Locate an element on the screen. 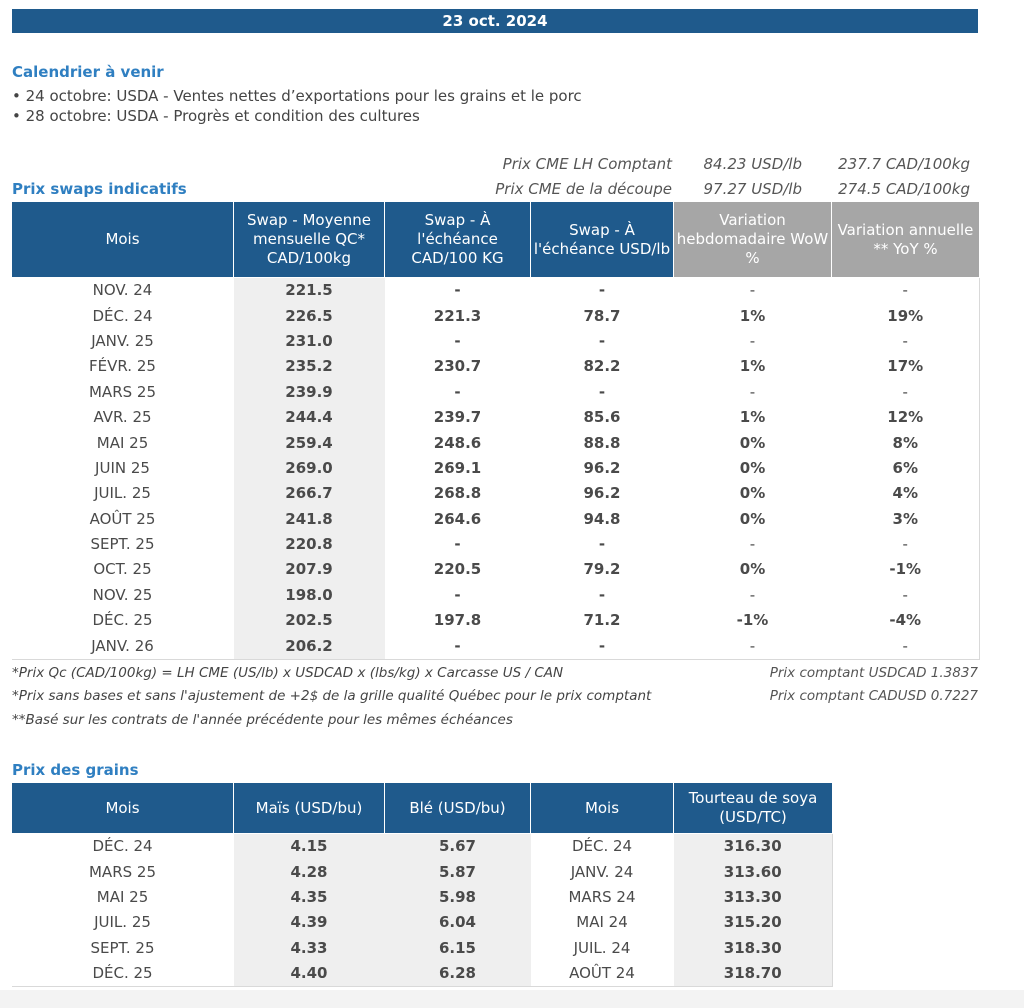 The width and height of the screenshot is (1024, 1008). yoy-cell: 6% is located at coordinates (905, 467).